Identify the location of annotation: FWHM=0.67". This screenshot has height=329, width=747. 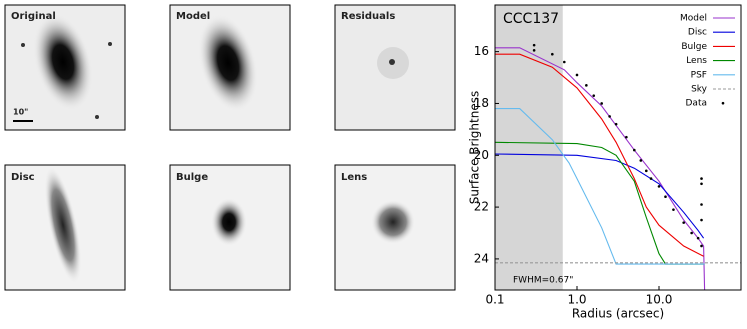
(543, 281).